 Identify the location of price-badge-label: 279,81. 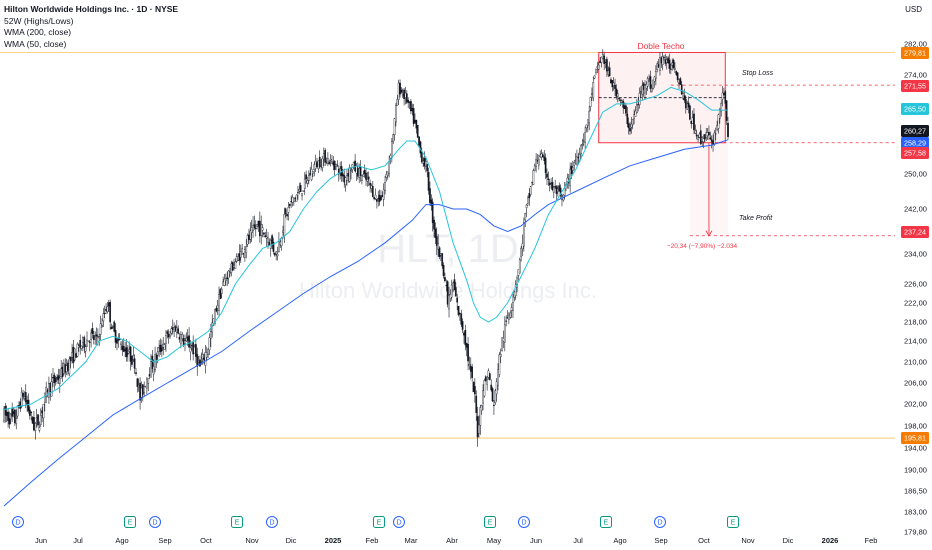
(915, 53).